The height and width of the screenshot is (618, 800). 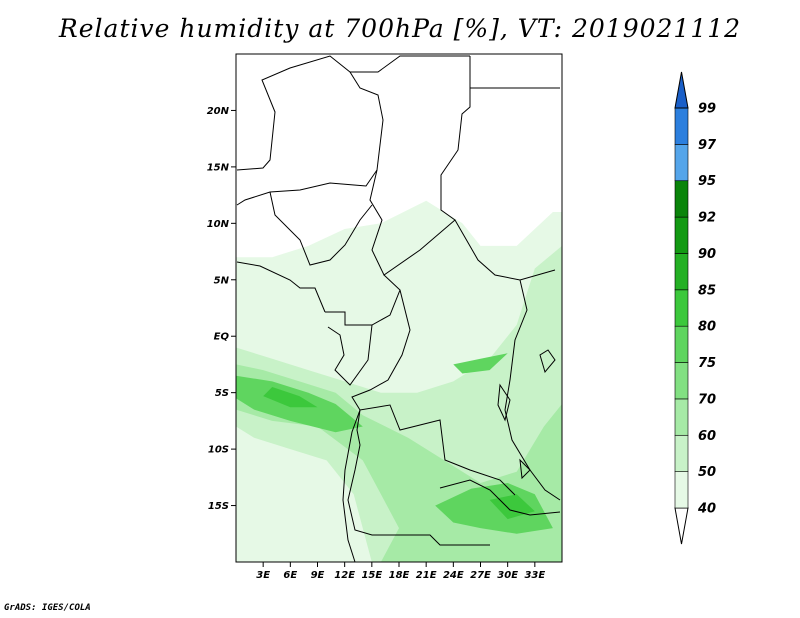 I want to click on lon-tick-label: 9E, so click(x=318, y=575).